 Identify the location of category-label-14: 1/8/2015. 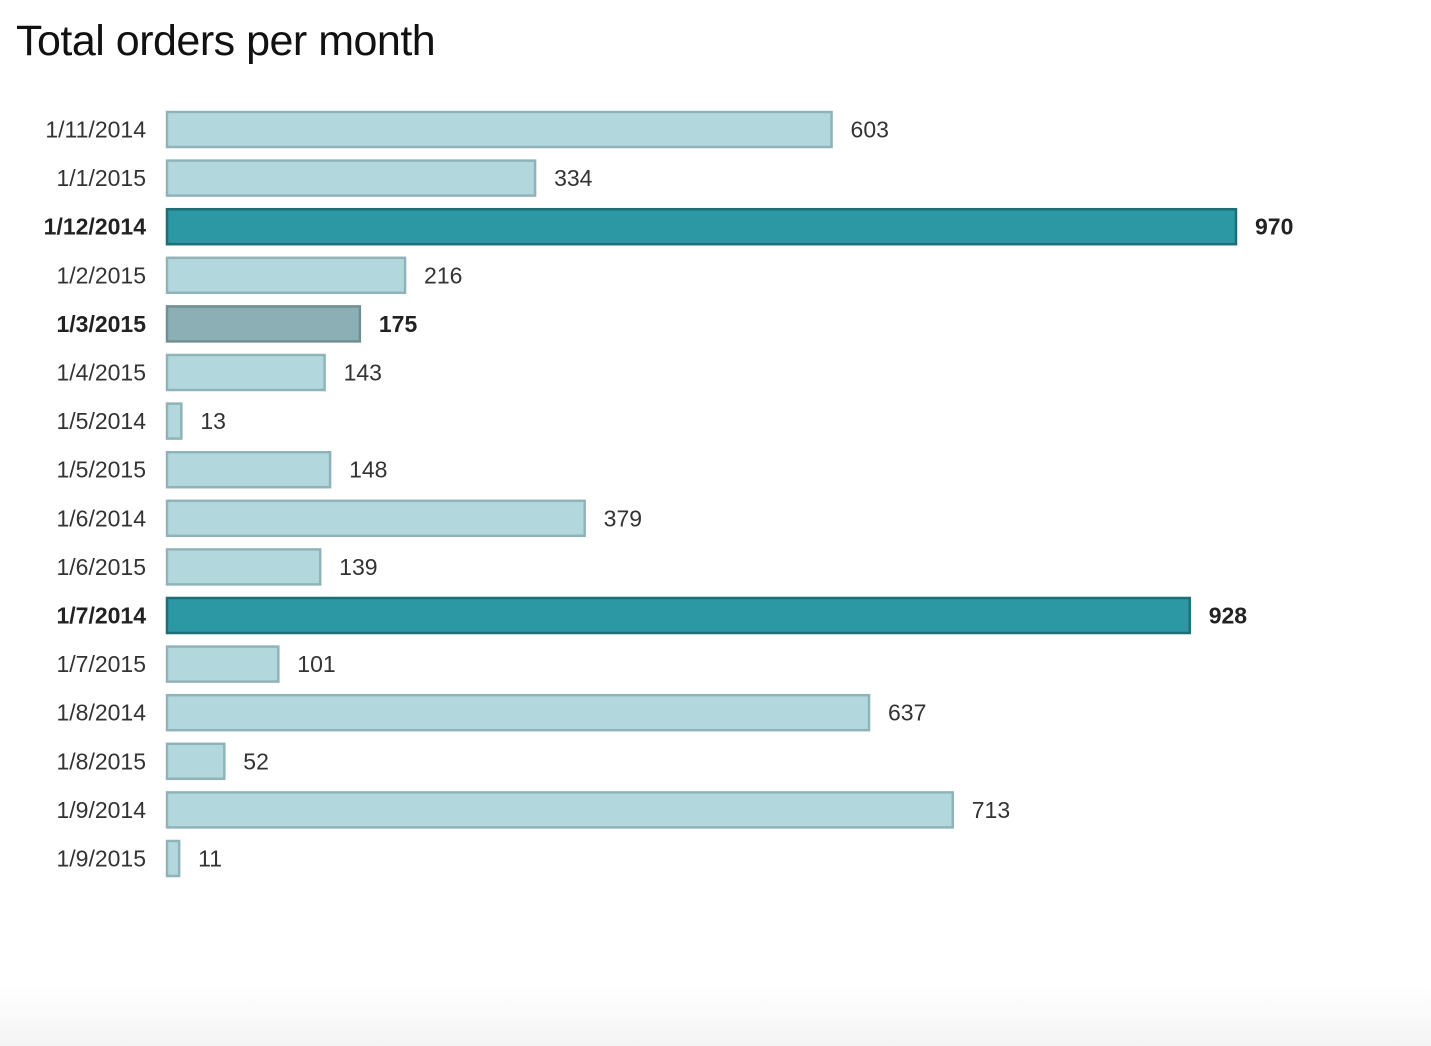
(101, 761).